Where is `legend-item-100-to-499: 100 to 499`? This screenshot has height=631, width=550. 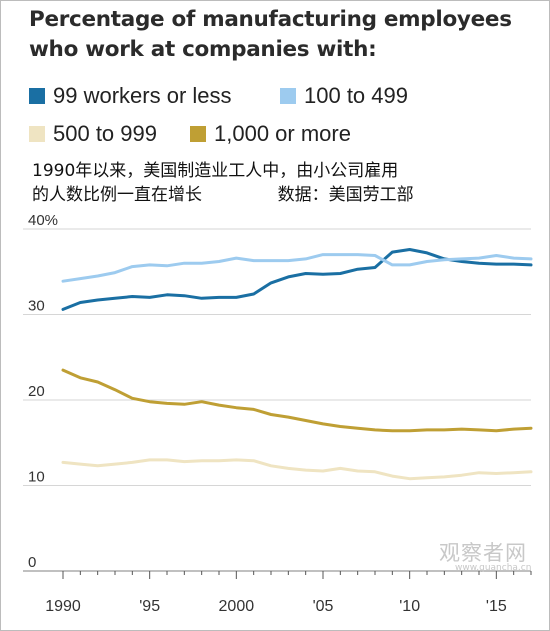 legend-item-100-to-499: 100 to 499 is located at coordinates (344, 96).